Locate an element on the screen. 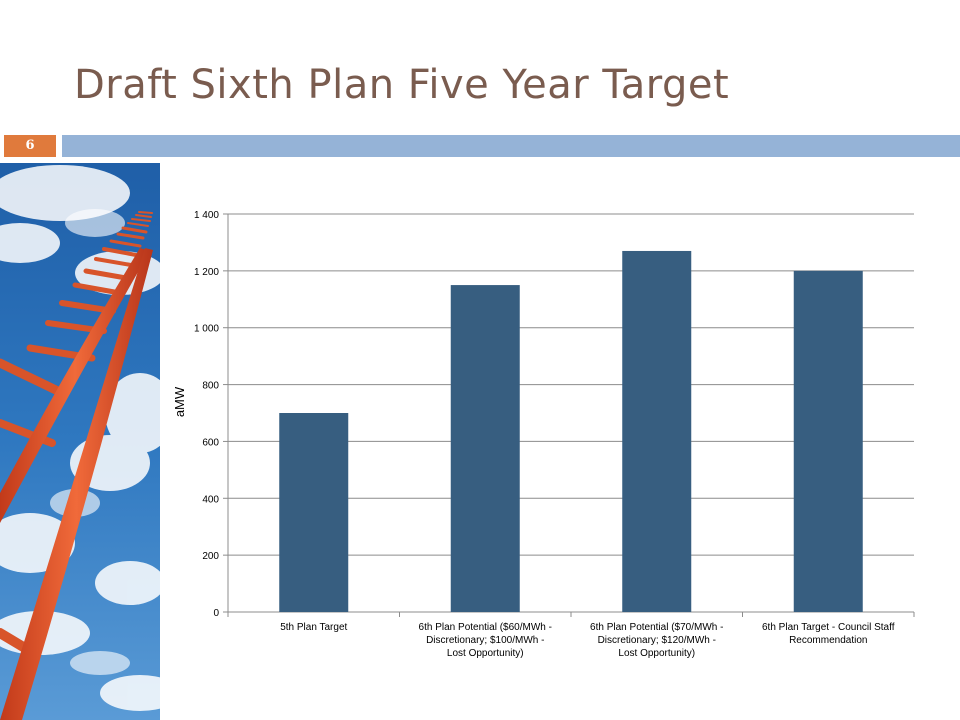 The width and height of the screenshot is (960, 720). slide-title: Draft Sixth Plan Five Year Target is located at coordinates (402, 85).